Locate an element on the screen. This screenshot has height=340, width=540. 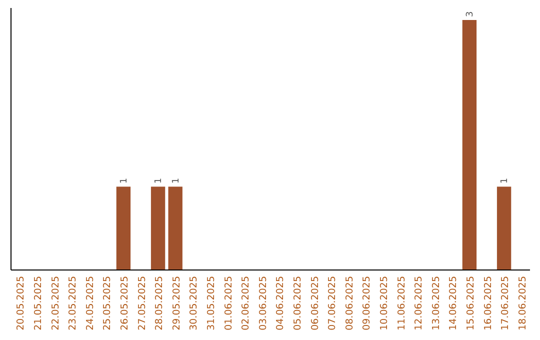
x-tick-label: 07.06.2025 is located at coordinates (332, 303).